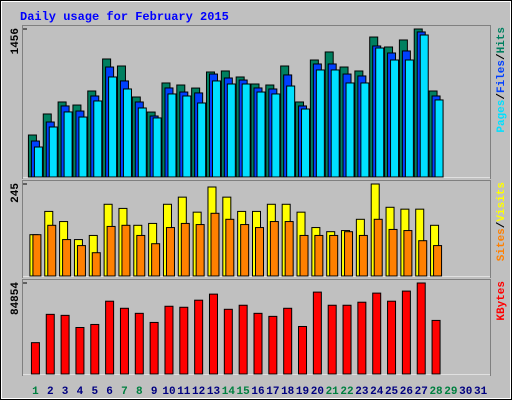 The image size is (512, 400). What do you see at coordinates (362, 392) in the screenshot?
I see `x-tick-label: 23` at bounding box center [362, 392].